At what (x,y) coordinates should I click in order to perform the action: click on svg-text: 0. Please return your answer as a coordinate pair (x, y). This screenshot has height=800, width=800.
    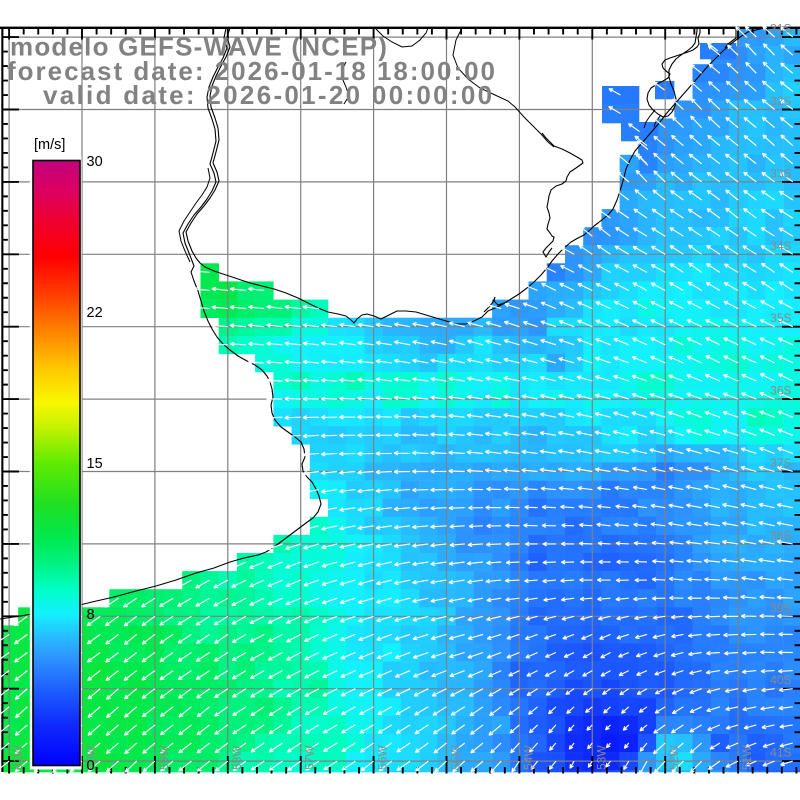
    Looking at the image, I should click on (91, 766).